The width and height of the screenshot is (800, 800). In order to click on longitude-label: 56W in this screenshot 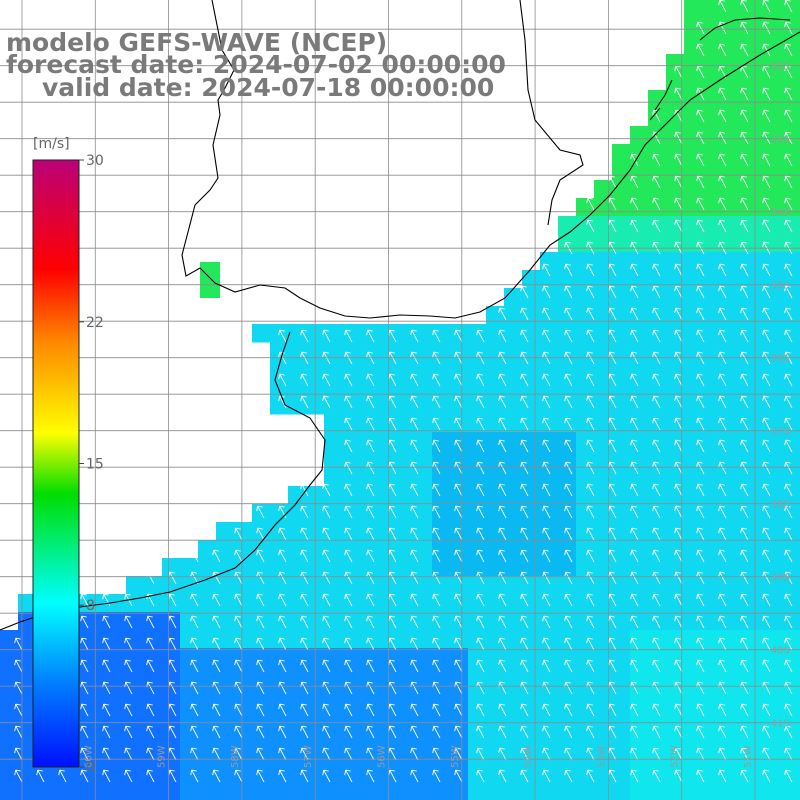, I will do `click(381, 756)`.